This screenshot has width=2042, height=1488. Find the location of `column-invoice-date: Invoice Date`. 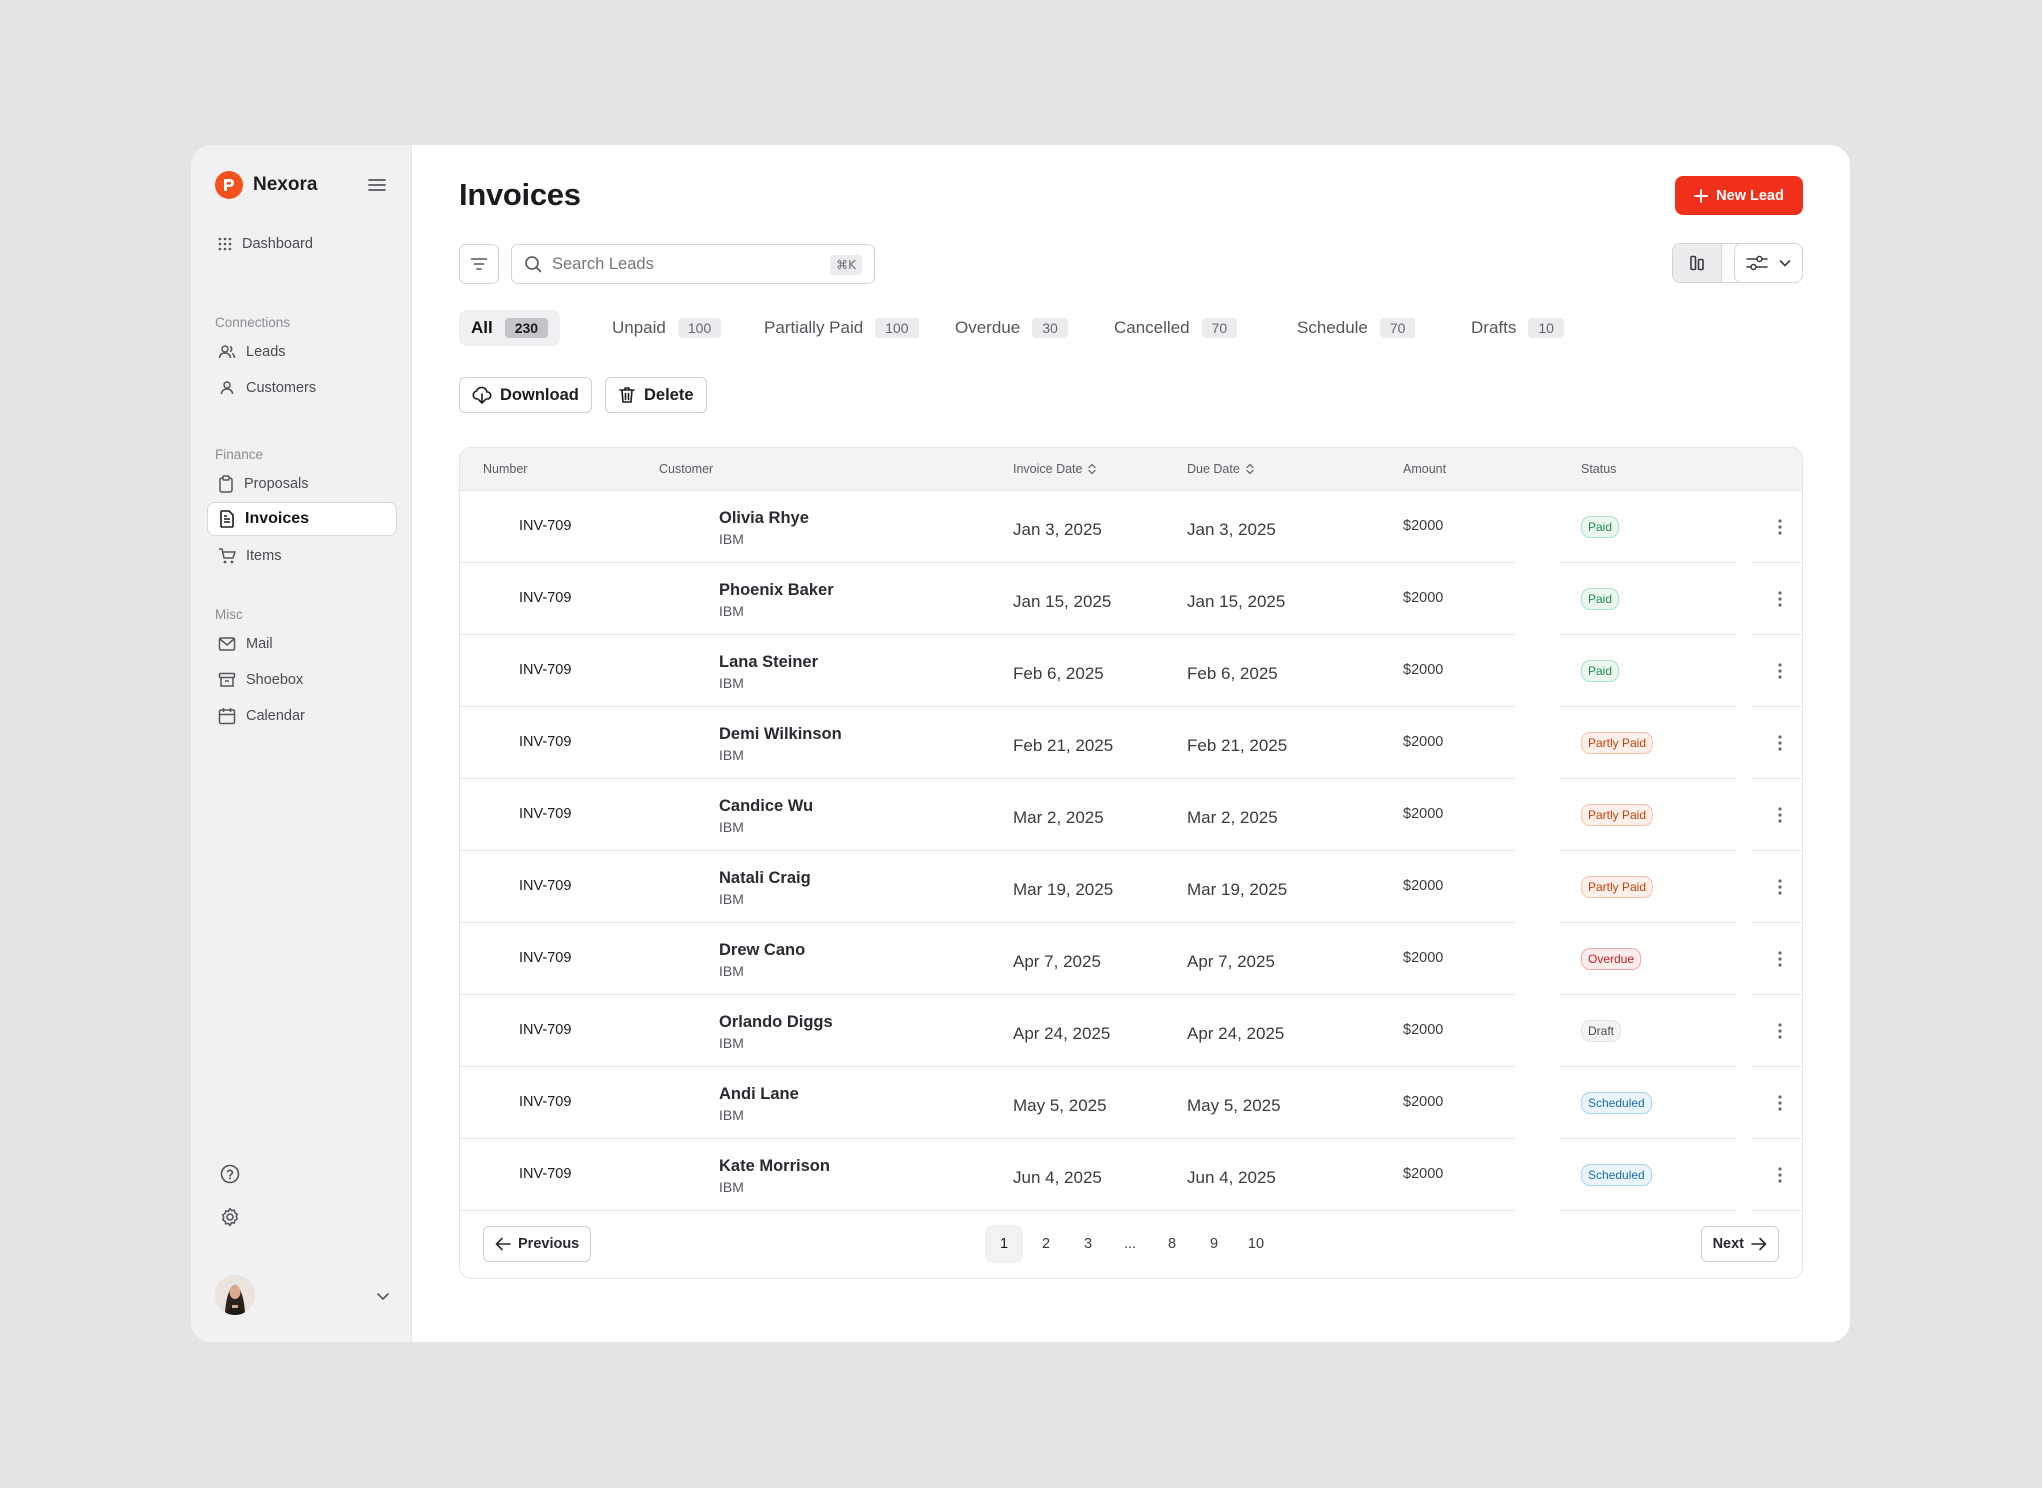

column-invoice-date: Invoice Date is located at coordinates (1055, 469).